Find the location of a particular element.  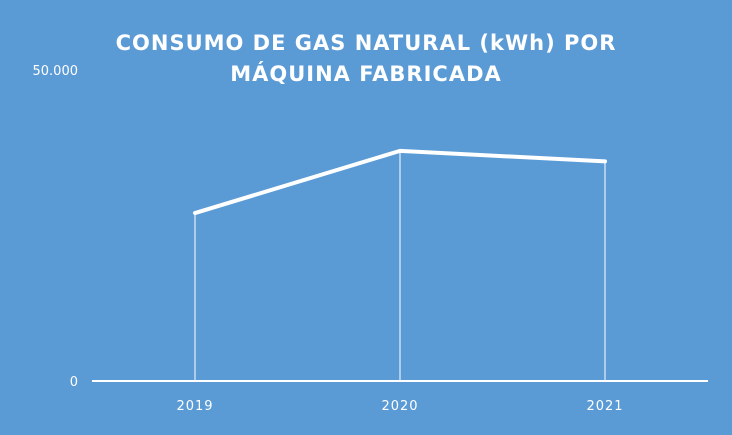

x-tick-label-2021: 2021 is located at coordinates (604, 406).